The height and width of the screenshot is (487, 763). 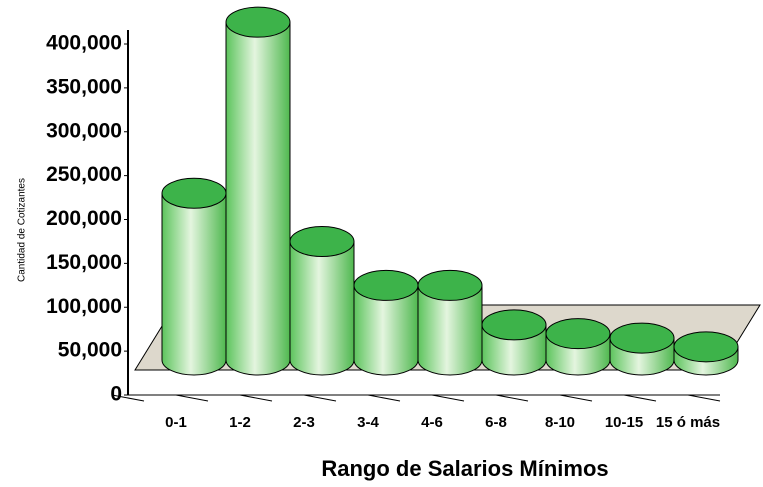 I want to click on x-tick-label: 3-4, so click(x=368, y=422).